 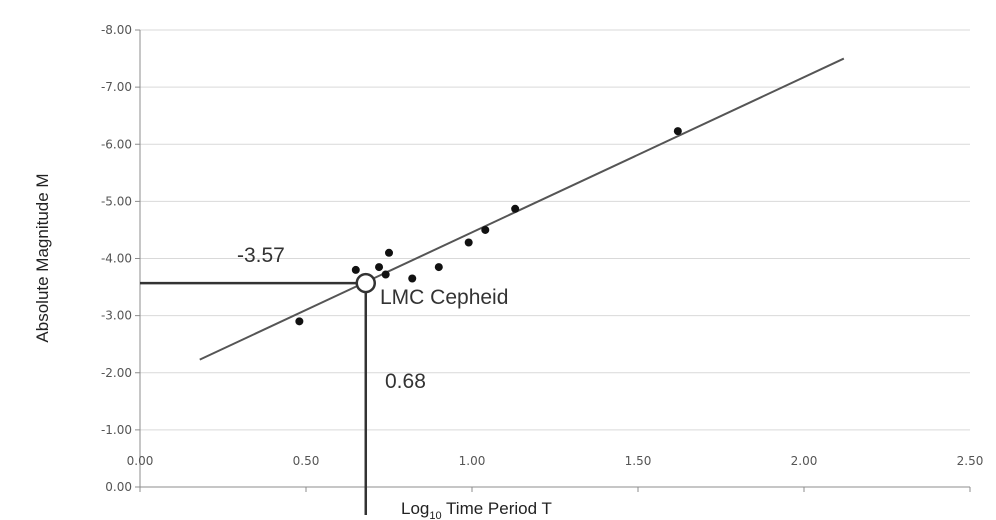 What do you see at coordinates (116, 30) in the screenshot?
I see `y-tick-label: -8.00` at bounding box center [116, 30].